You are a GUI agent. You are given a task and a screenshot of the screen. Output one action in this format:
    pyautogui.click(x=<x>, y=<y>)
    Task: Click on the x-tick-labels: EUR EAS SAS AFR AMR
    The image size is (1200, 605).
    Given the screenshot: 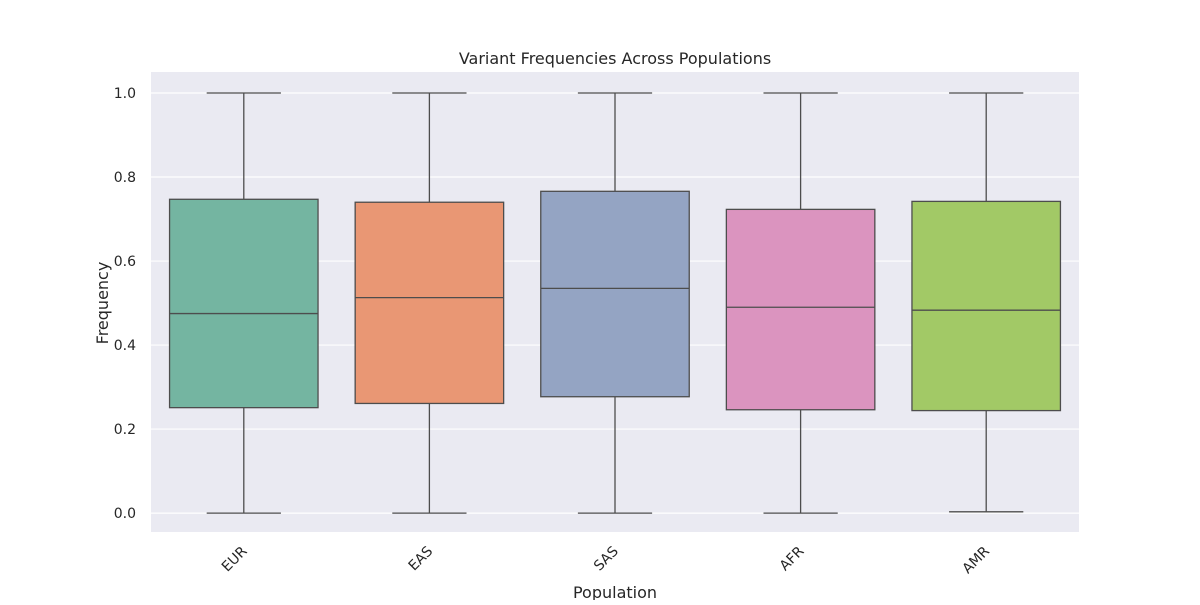 What is the action you would take?
    pyautogui.click(x=606, y=560)
    